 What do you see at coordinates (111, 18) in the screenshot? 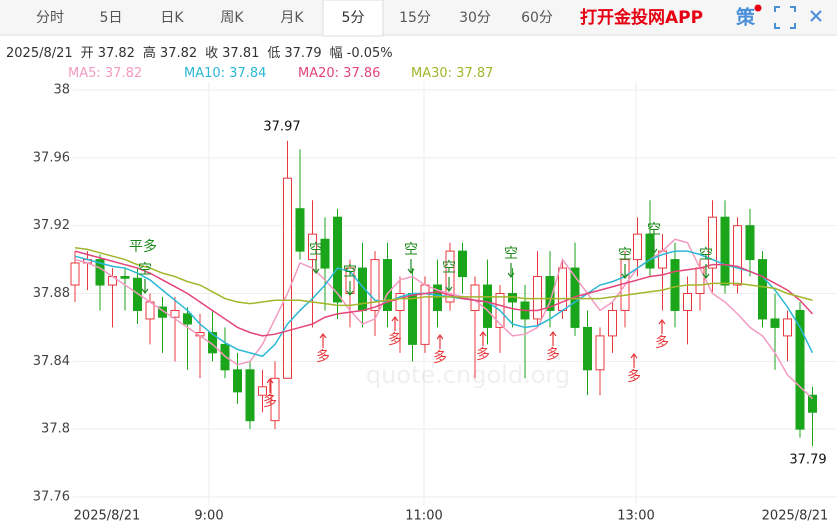
I see `tab: 5日` at bounding box center [111, 18].